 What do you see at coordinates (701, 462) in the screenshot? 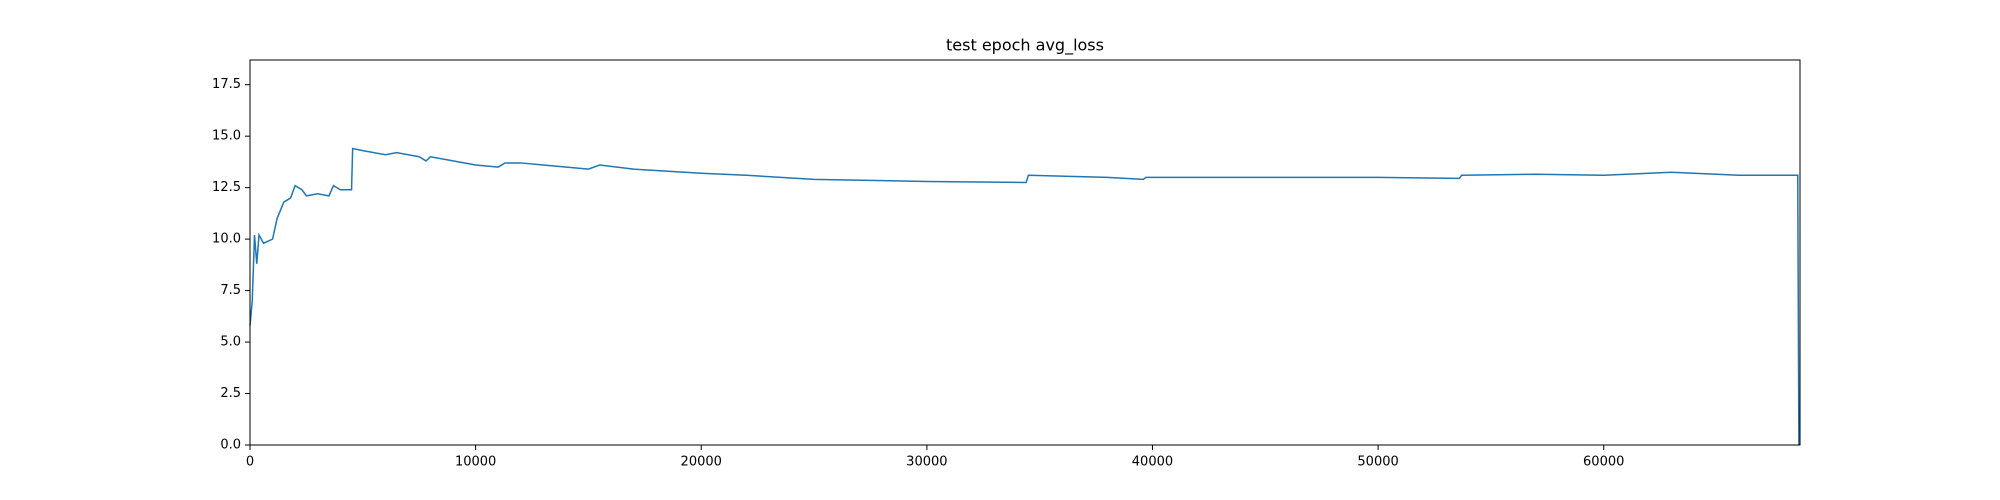
I see `x-tick-label: 20000` at bounding box center [701, 462].